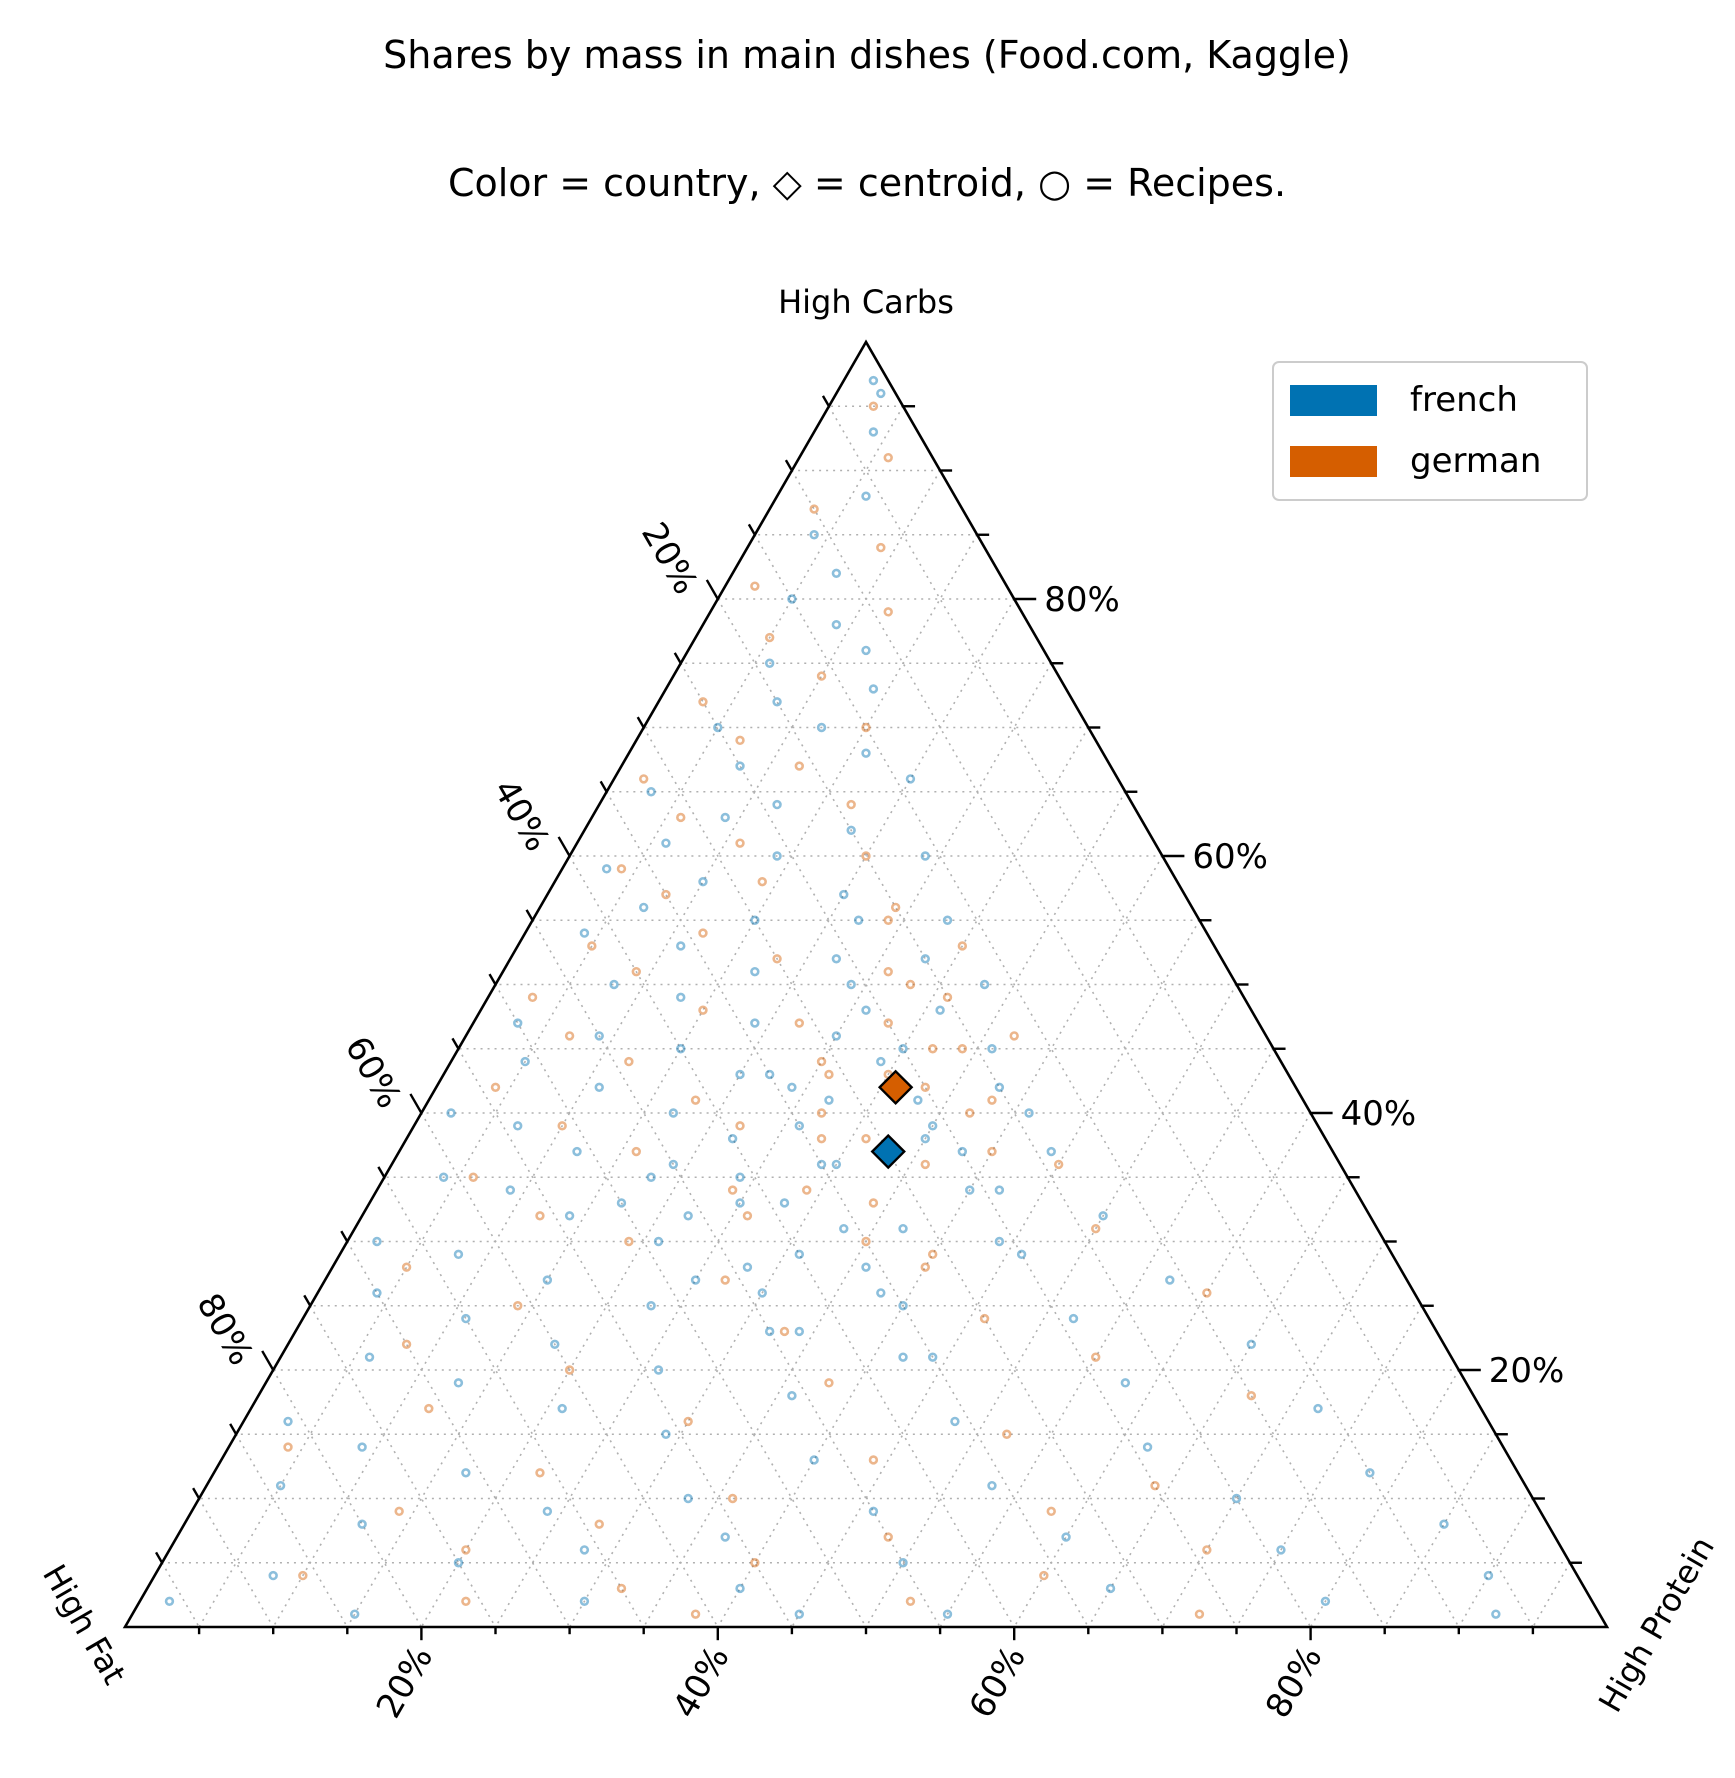 This screenshot has height=1778, width=1735. I want to click on tick-label-fat: 80%, so click(225, 1329).